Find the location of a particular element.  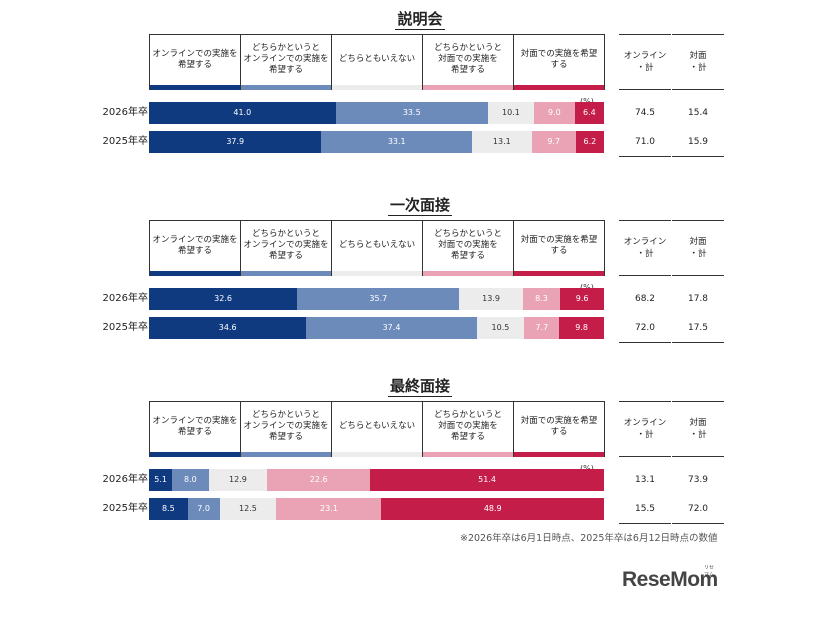

bar-segment: 9.6 is located at coordinates (582, 299).